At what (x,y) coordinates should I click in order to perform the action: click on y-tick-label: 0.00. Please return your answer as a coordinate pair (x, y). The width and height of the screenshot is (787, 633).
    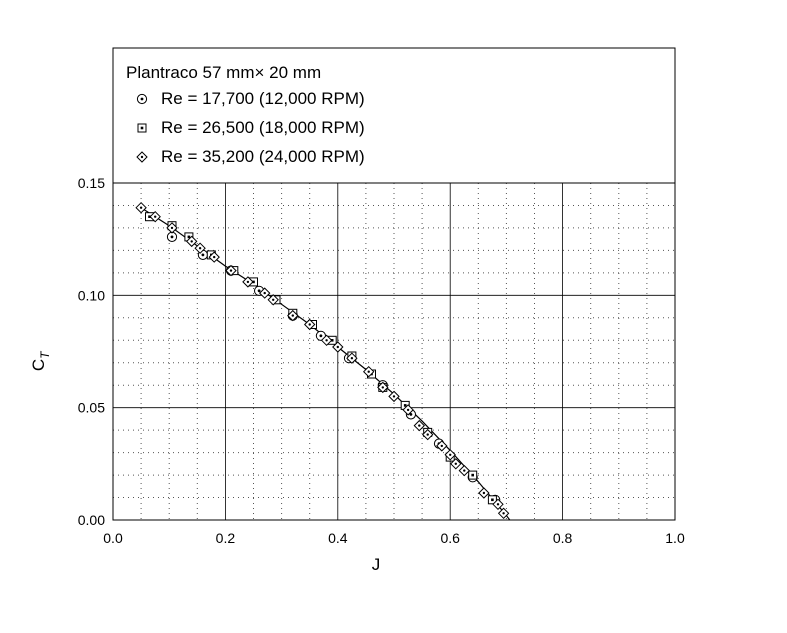
    Looking at the image, I should click on (91, 520).